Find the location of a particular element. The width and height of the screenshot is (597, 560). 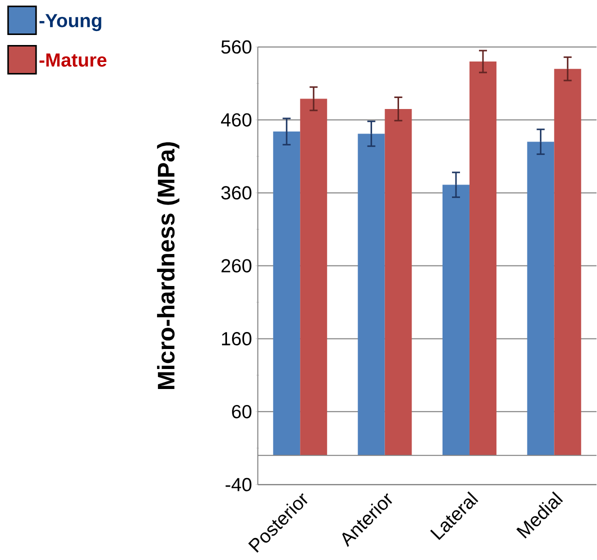

legend-label: -Young is located at coordinates (71, 23).